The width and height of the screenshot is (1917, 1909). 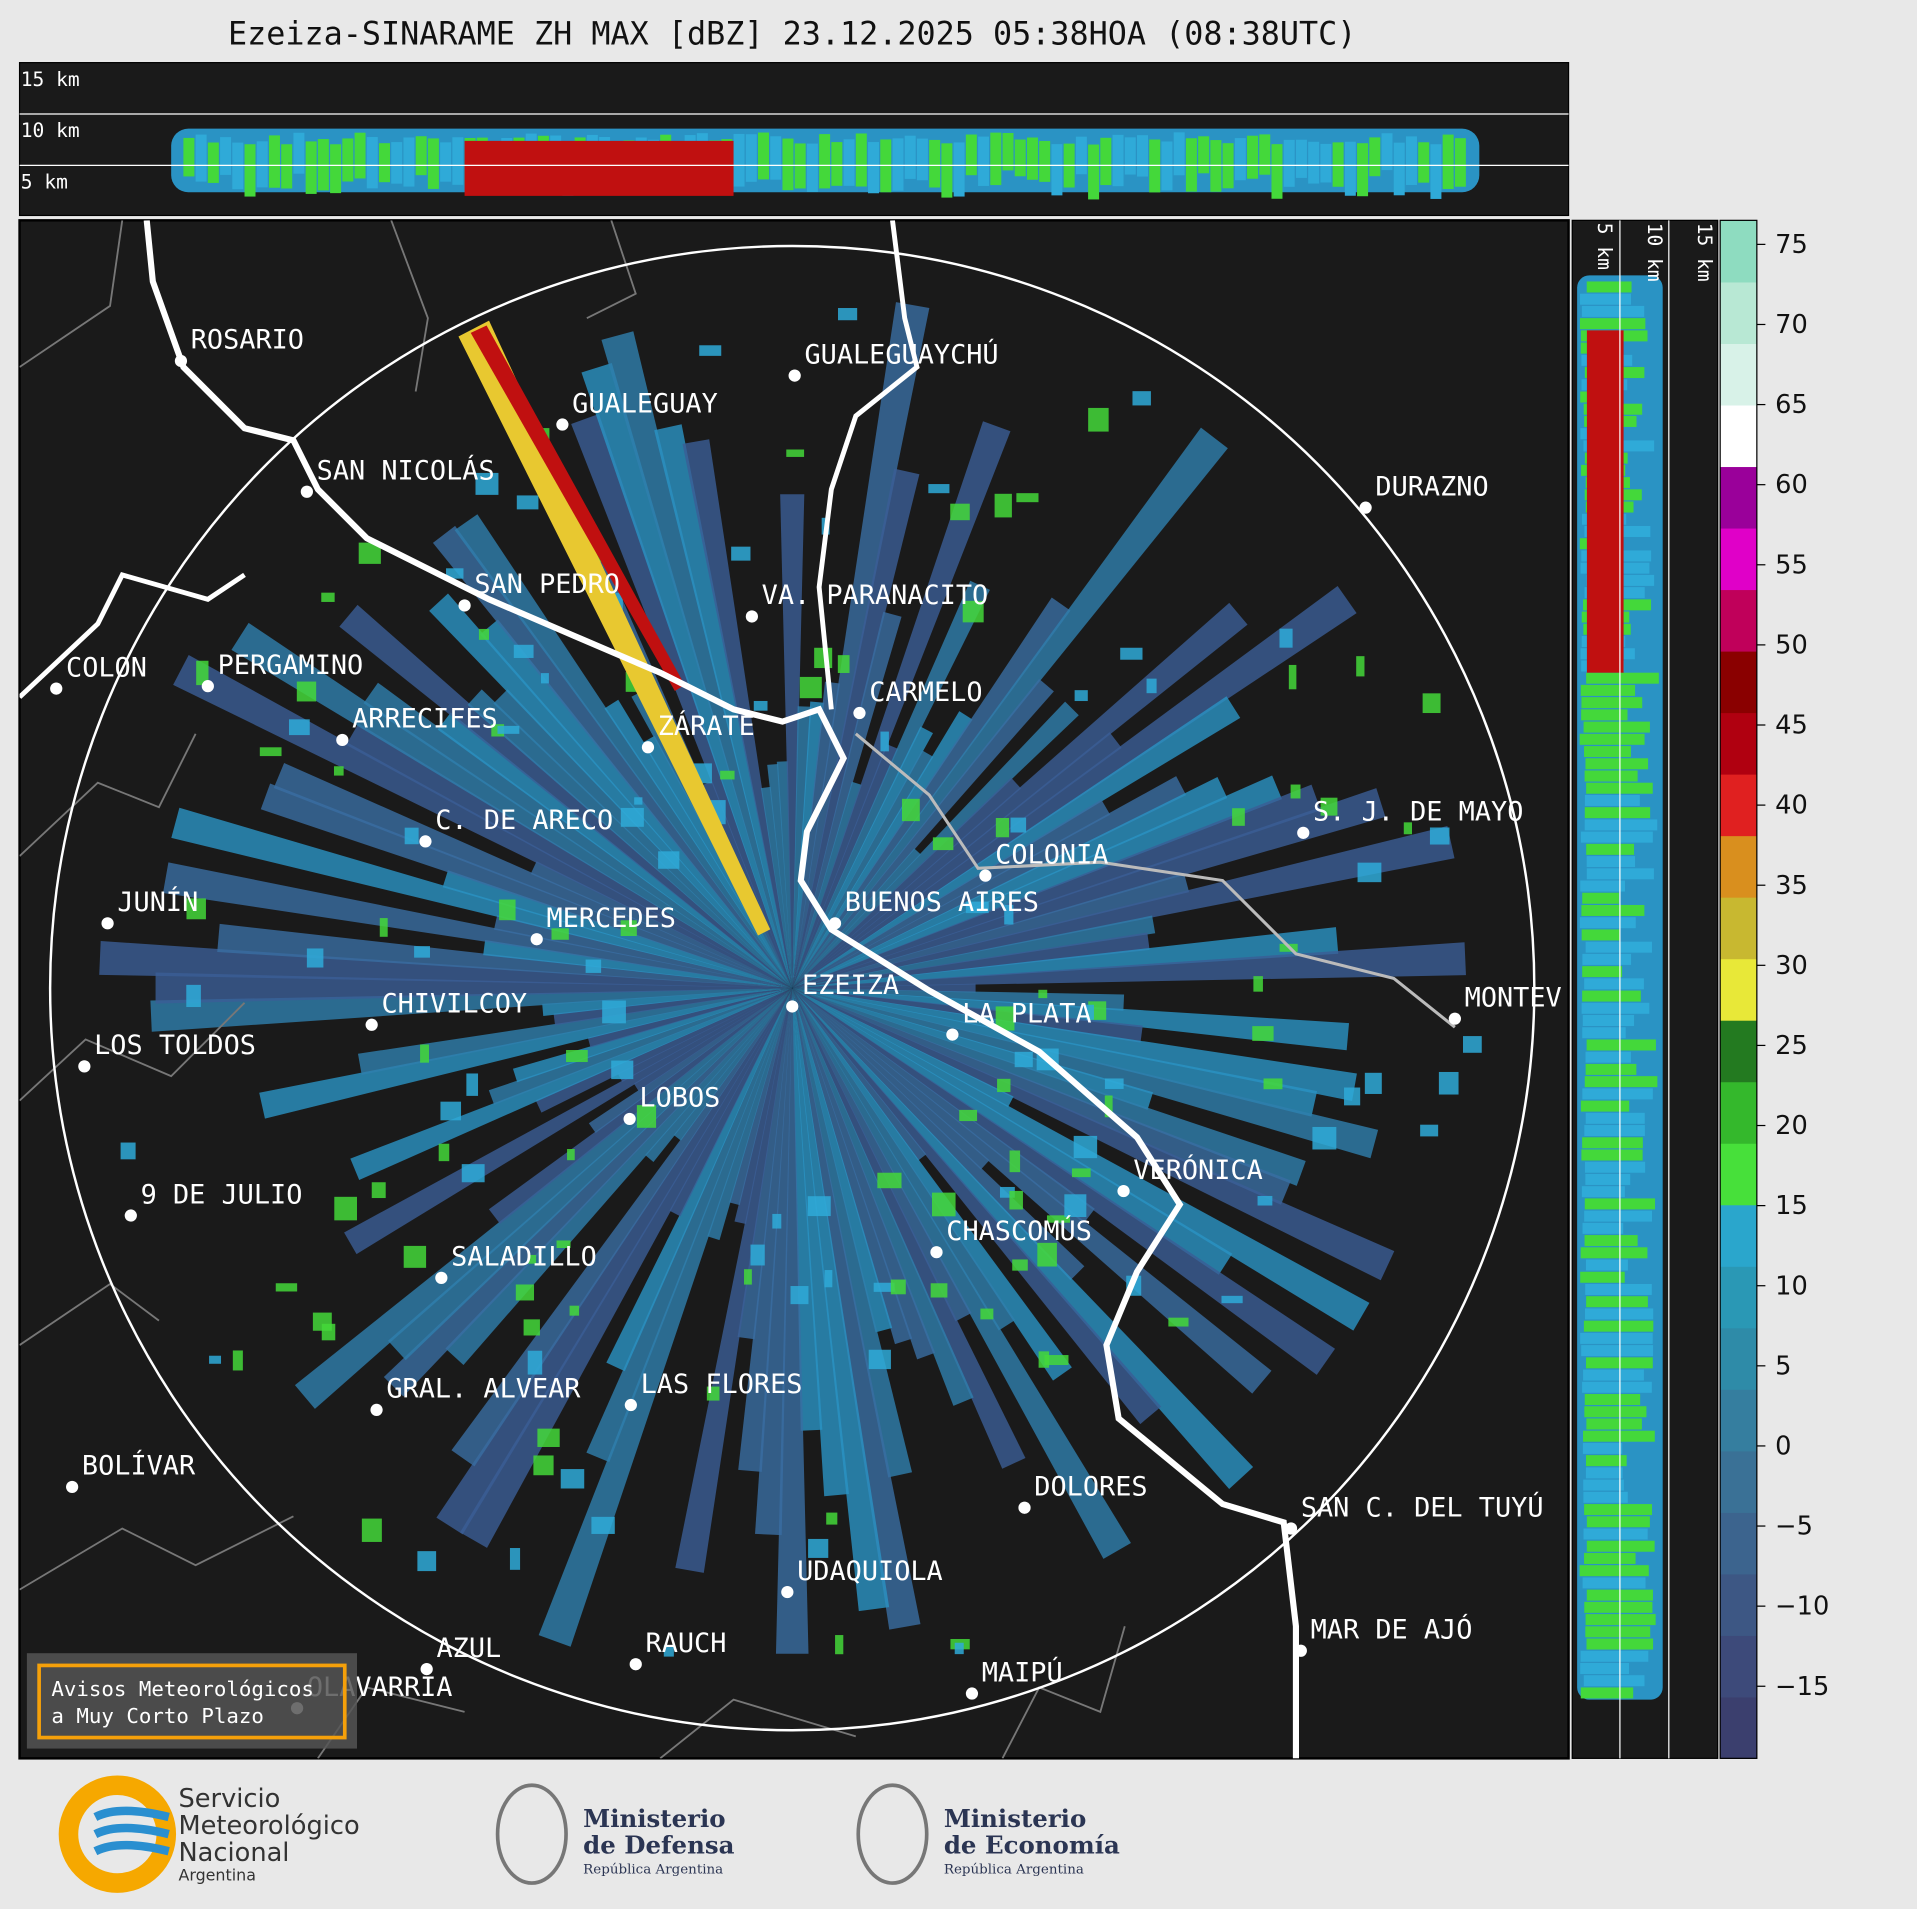 What do you see at coordinates (1051, 854) in the screenshot?
I see `city-label: COLONIA` at bounding box center [1051, 854].